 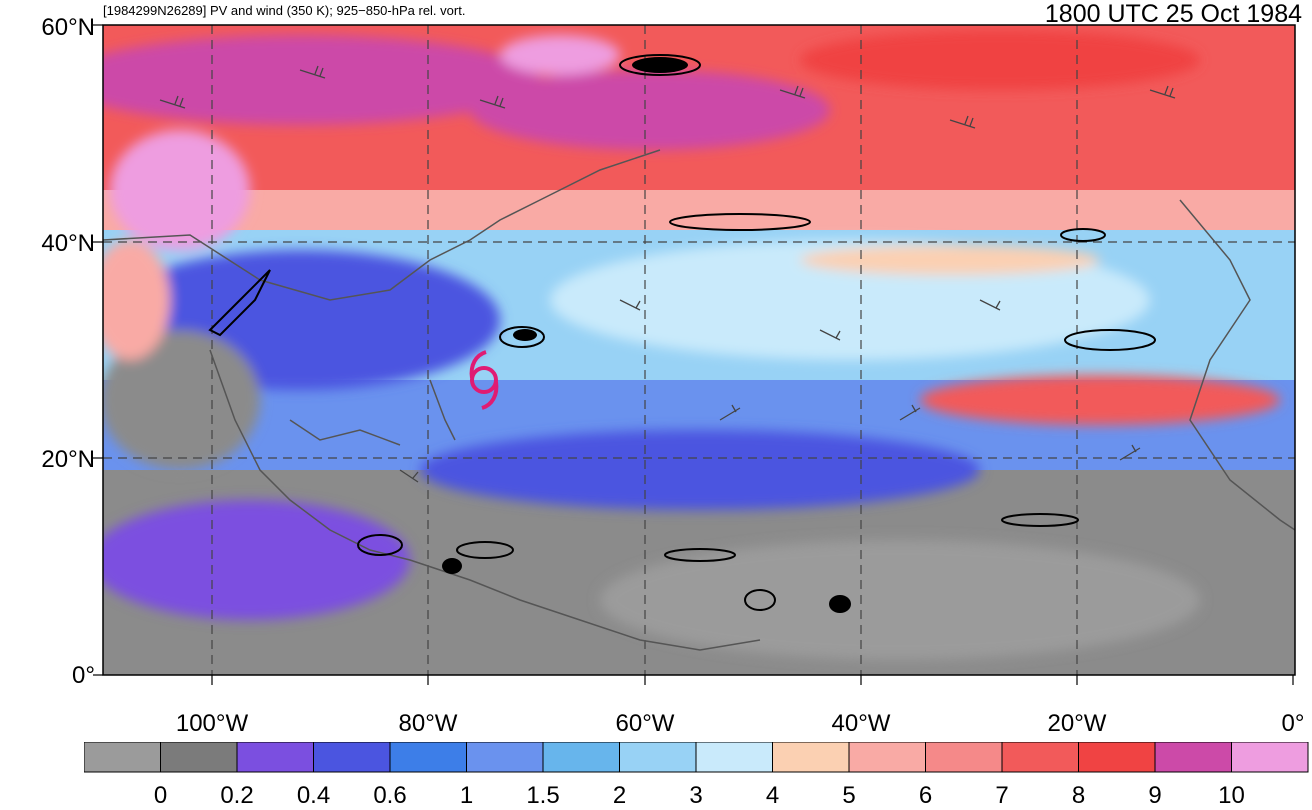 I want to click on lon-label-40w: 40°W, so click(x=861, y=723).